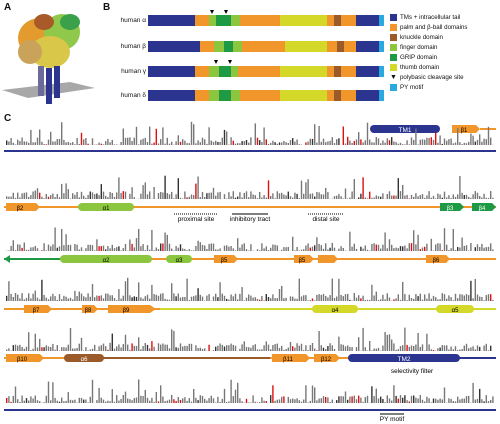 This screenshot has height=424, width=500. I want to click on label-tm1: TM1, so click(405, 130).